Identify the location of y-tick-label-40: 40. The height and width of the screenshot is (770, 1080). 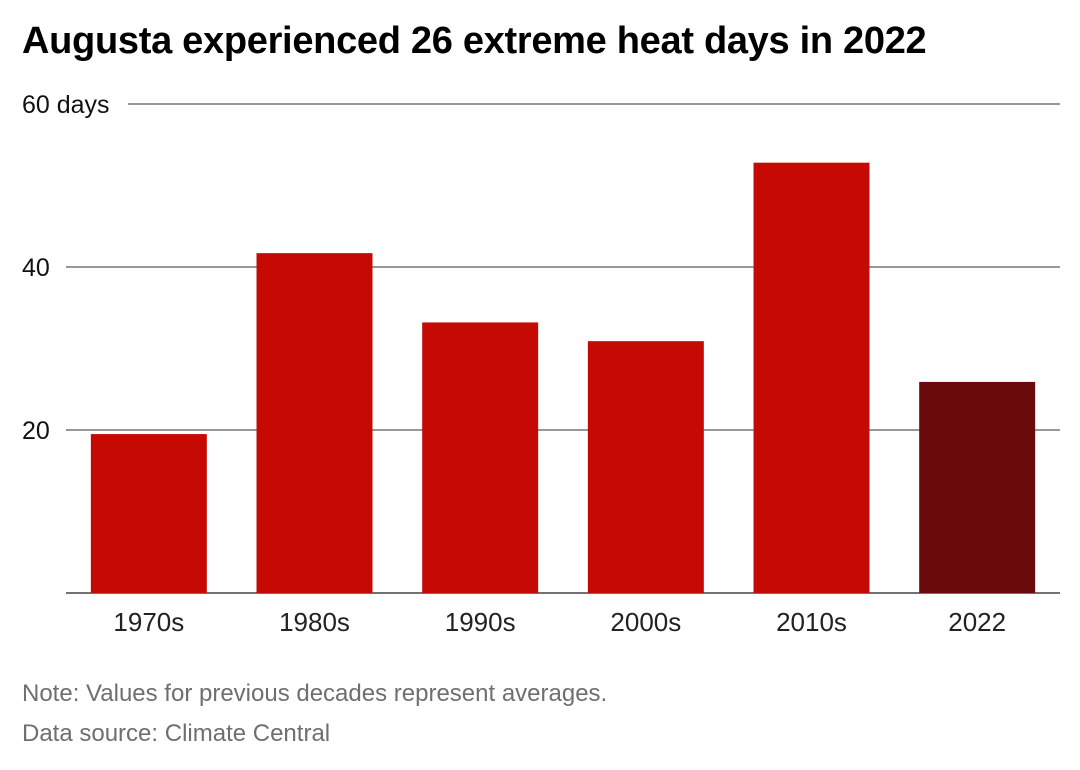
(36, 268).